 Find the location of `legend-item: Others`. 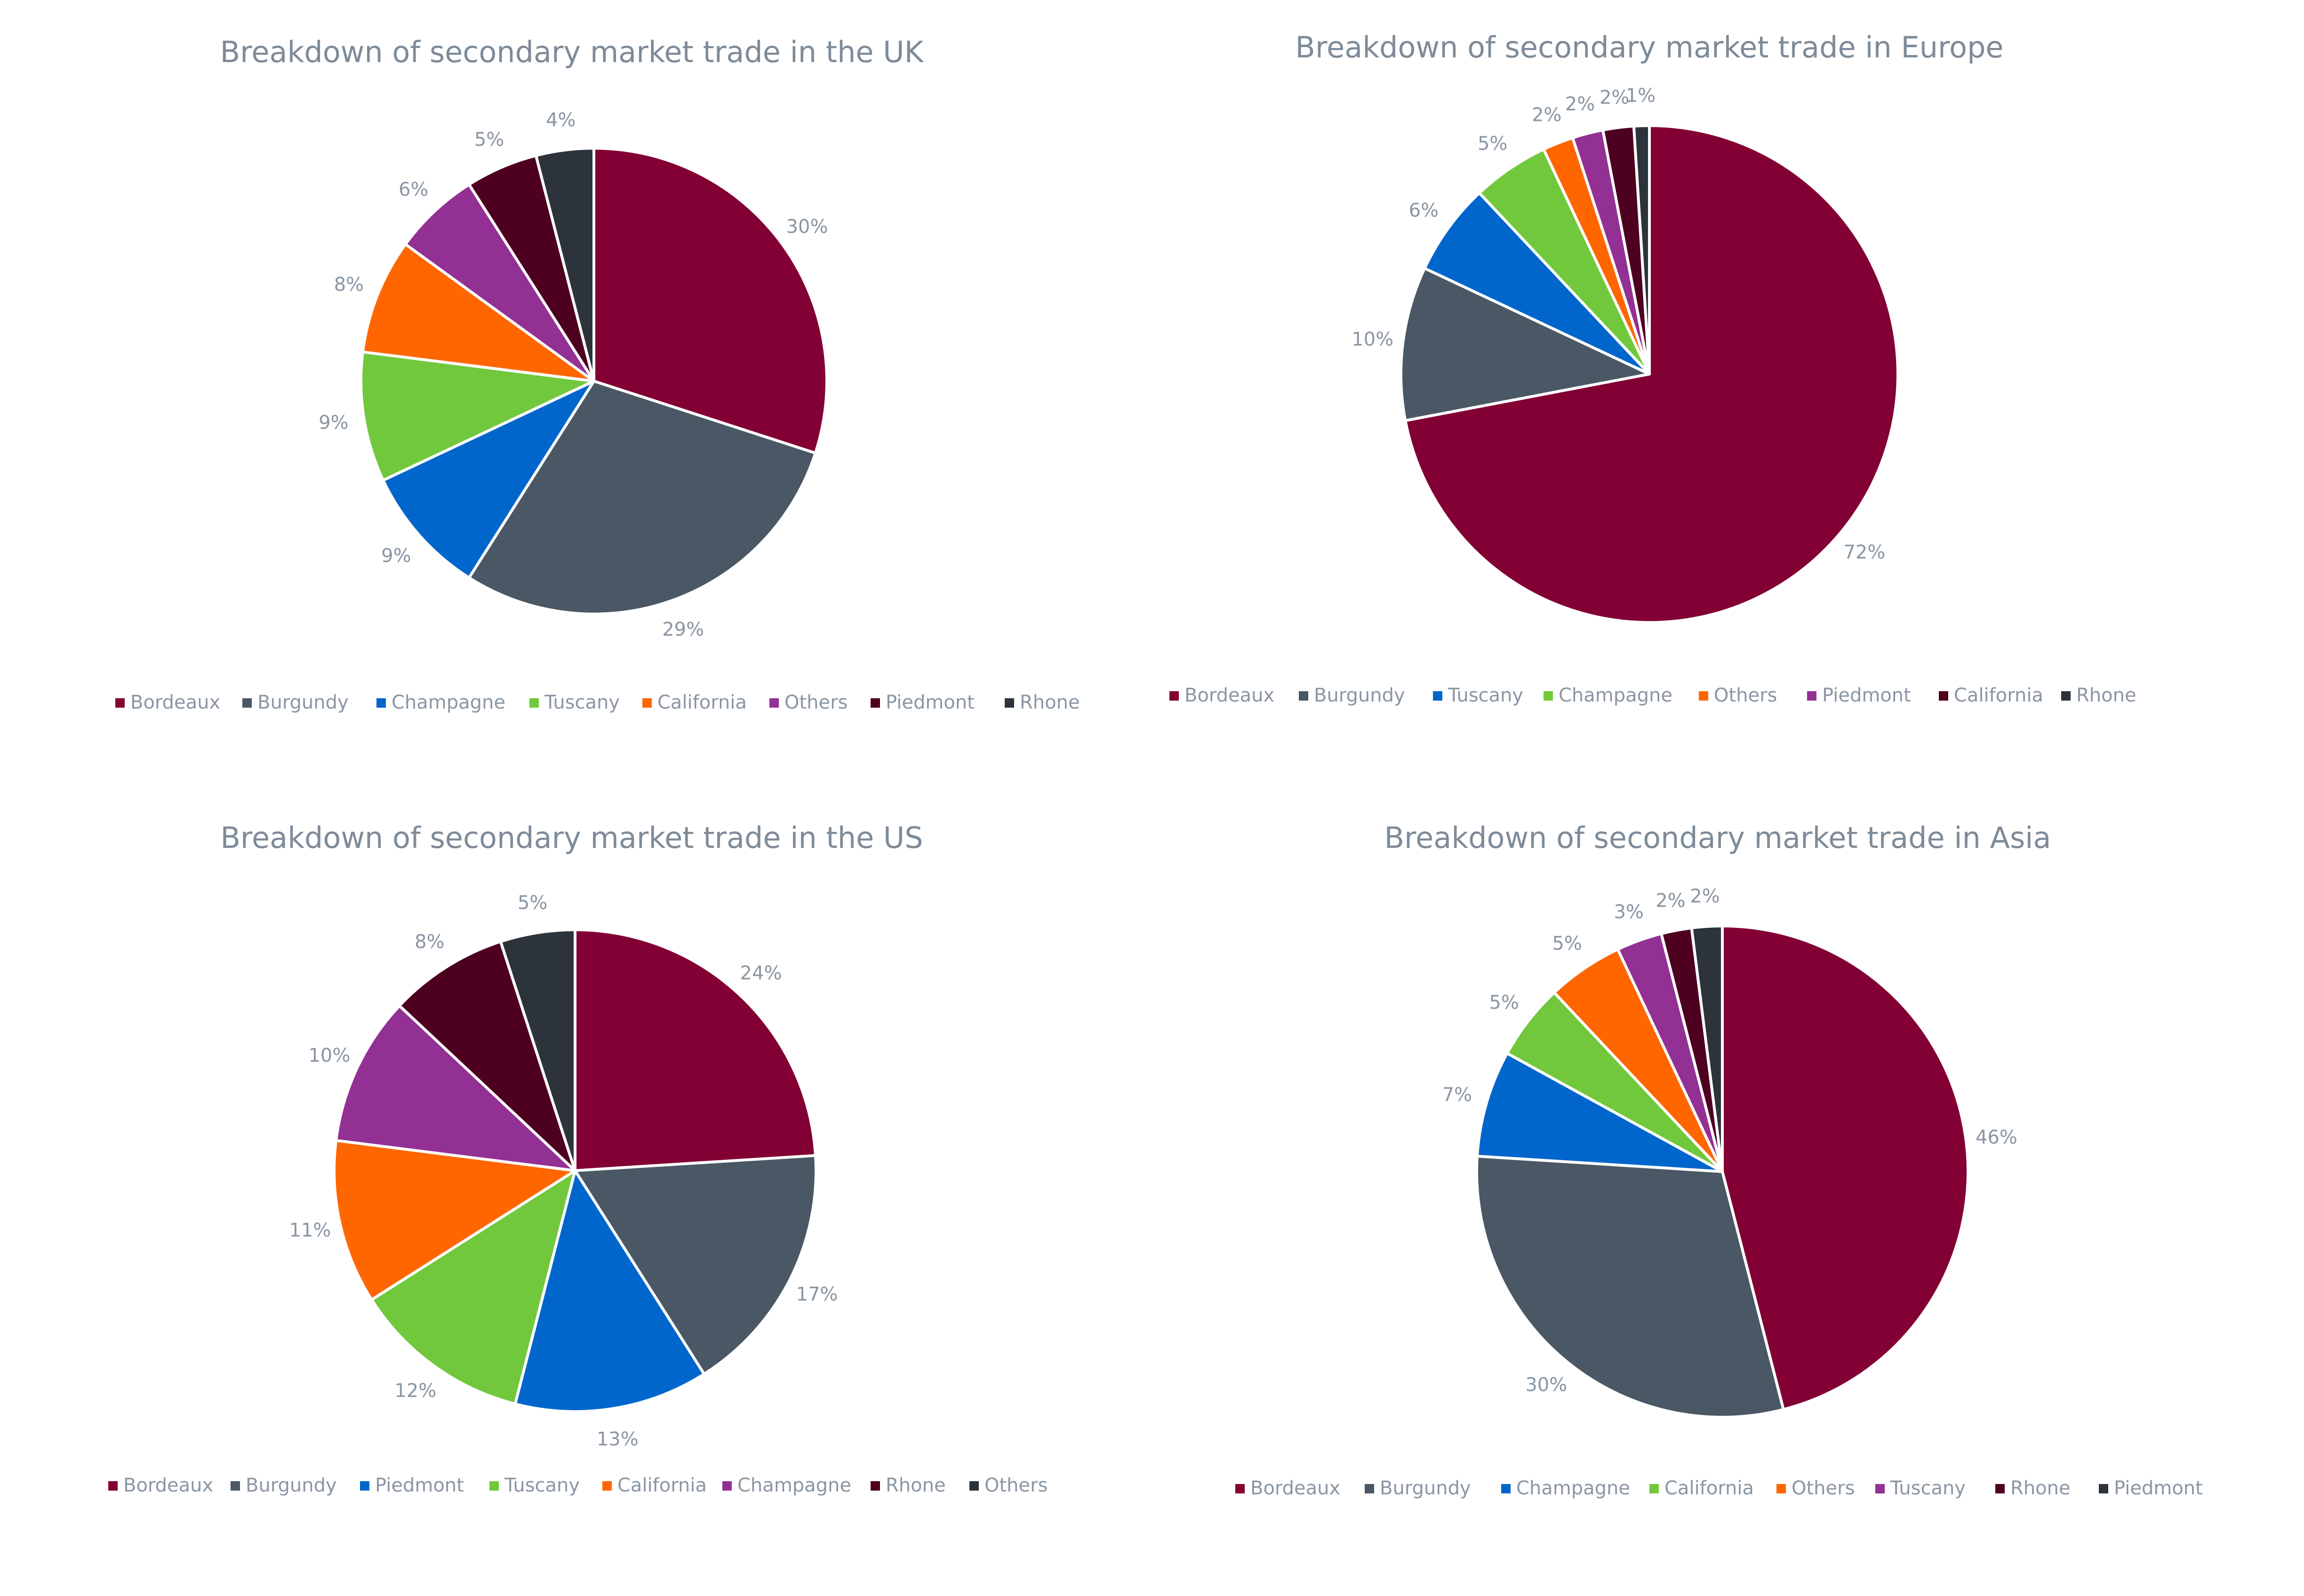

legend-item: Others is located at coordinates (1815, 1488).